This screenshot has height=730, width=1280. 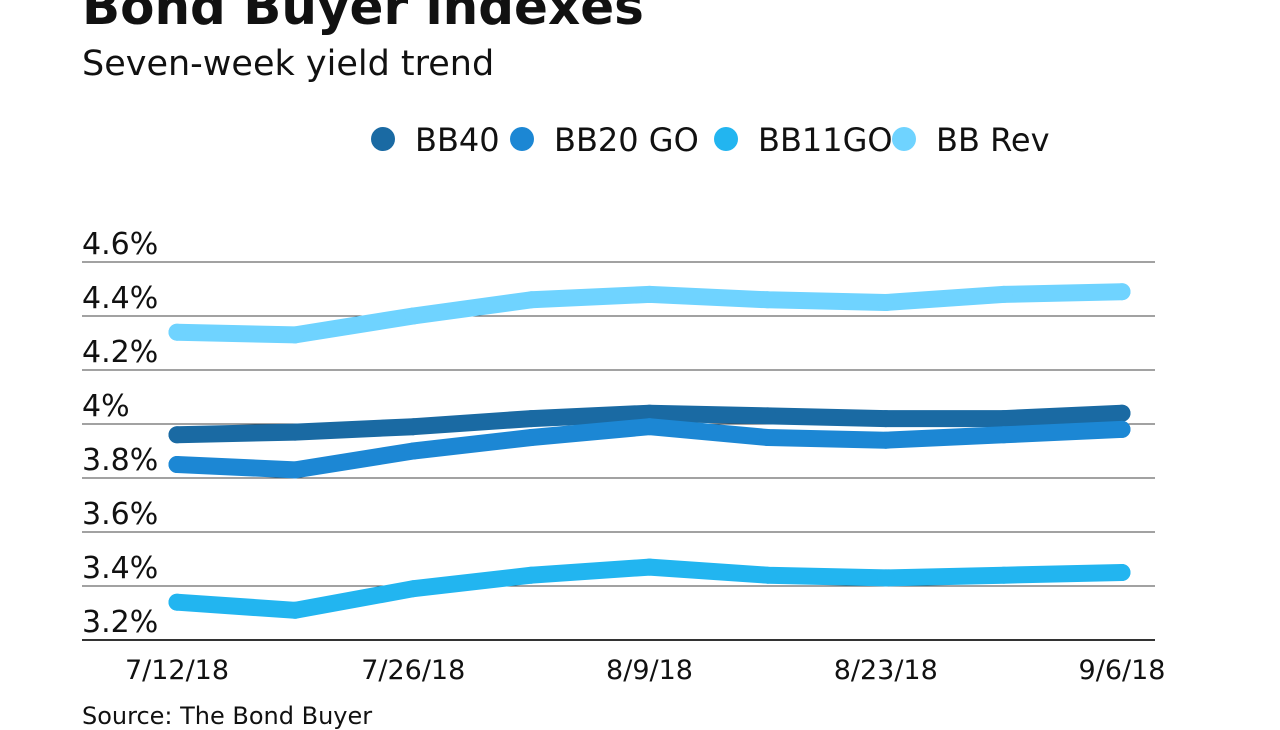 What do you see at coordinates (177, 670) in the screenshot?
I see `x-tick-label: 7/12/18` at bounding box center [177, 670].